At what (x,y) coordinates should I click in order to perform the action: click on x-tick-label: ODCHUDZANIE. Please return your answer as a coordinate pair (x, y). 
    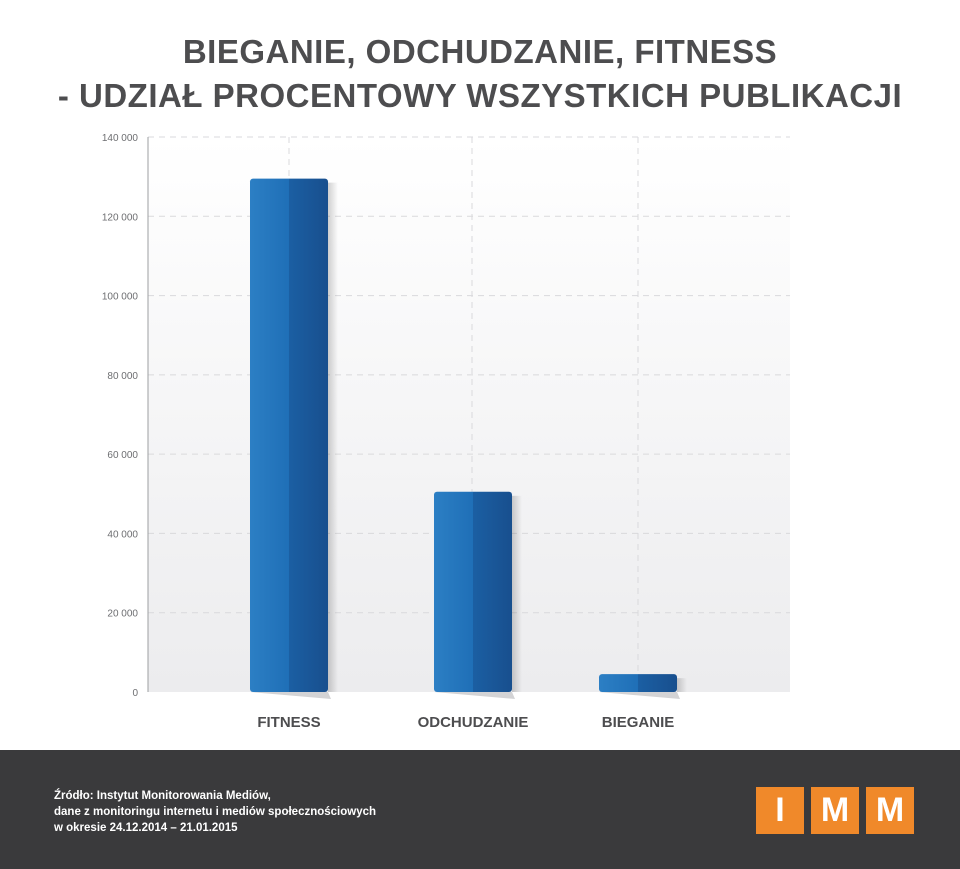
    Looking at the image, I should click on (473, 722).